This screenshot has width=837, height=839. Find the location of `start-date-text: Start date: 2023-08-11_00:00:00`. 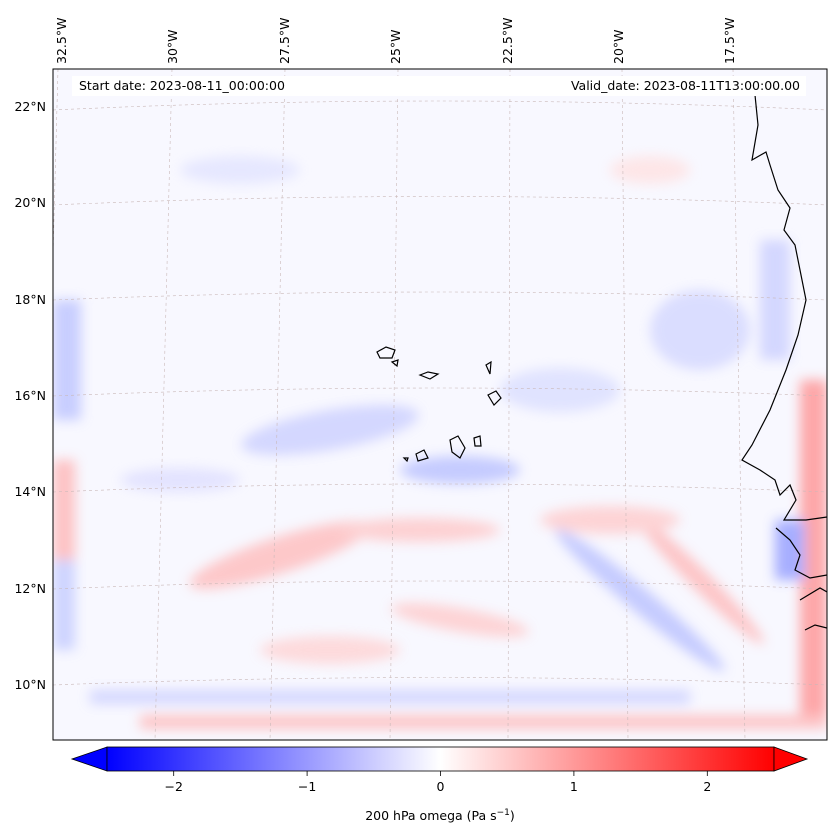

start-date-text: Start date: 2023-08-11_00:00:00 is located at coordinates (182, 85).